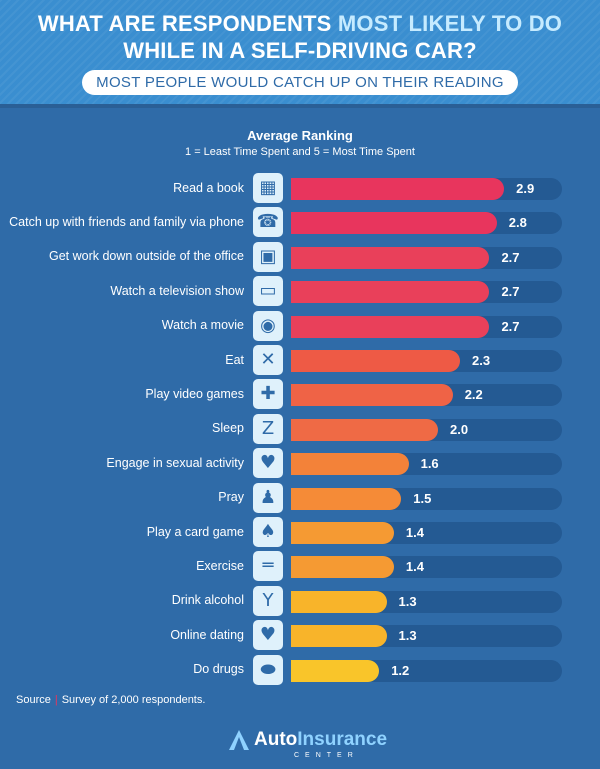 This screenshot has width=600, height=769. I want to click on computer-icon: ▣, so click(268, 256).